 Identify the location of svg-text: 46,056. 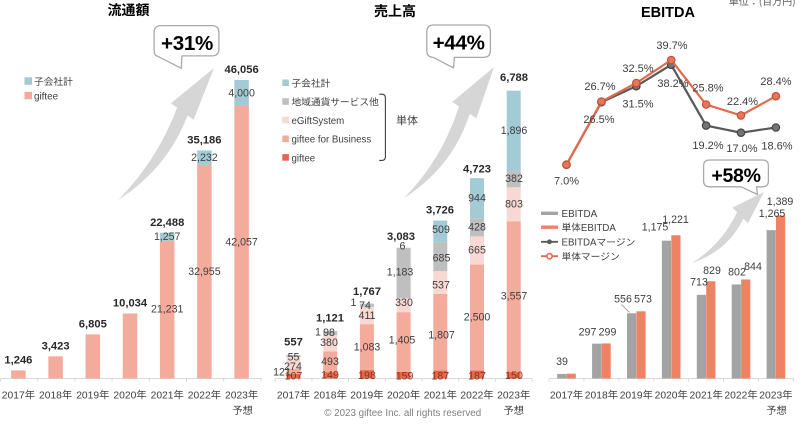
(241, 70).